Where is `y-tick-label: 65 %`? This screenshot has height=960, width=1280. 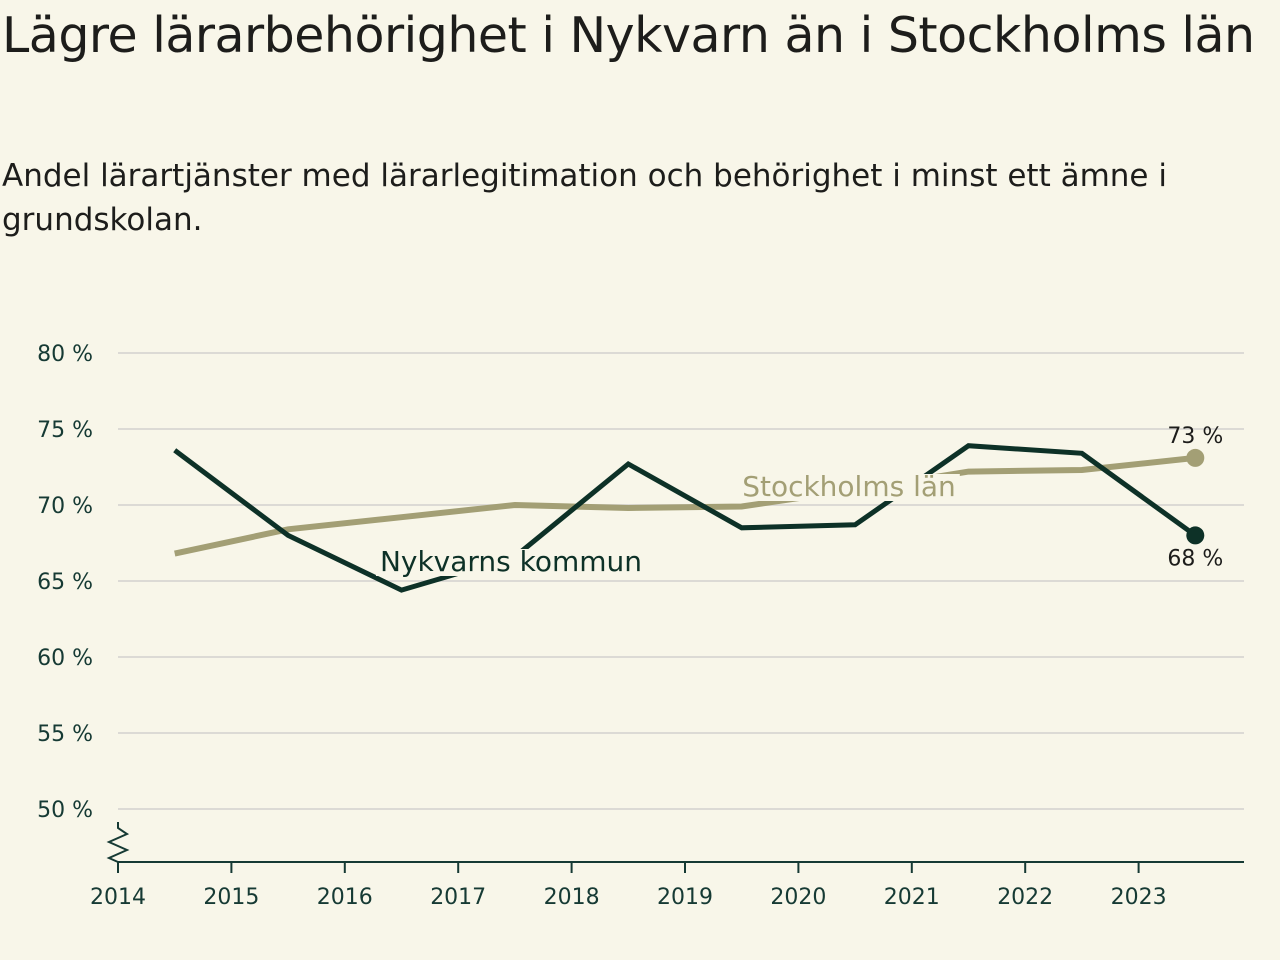
y-tick-label: 65 % is located at coordinates (65, 582).